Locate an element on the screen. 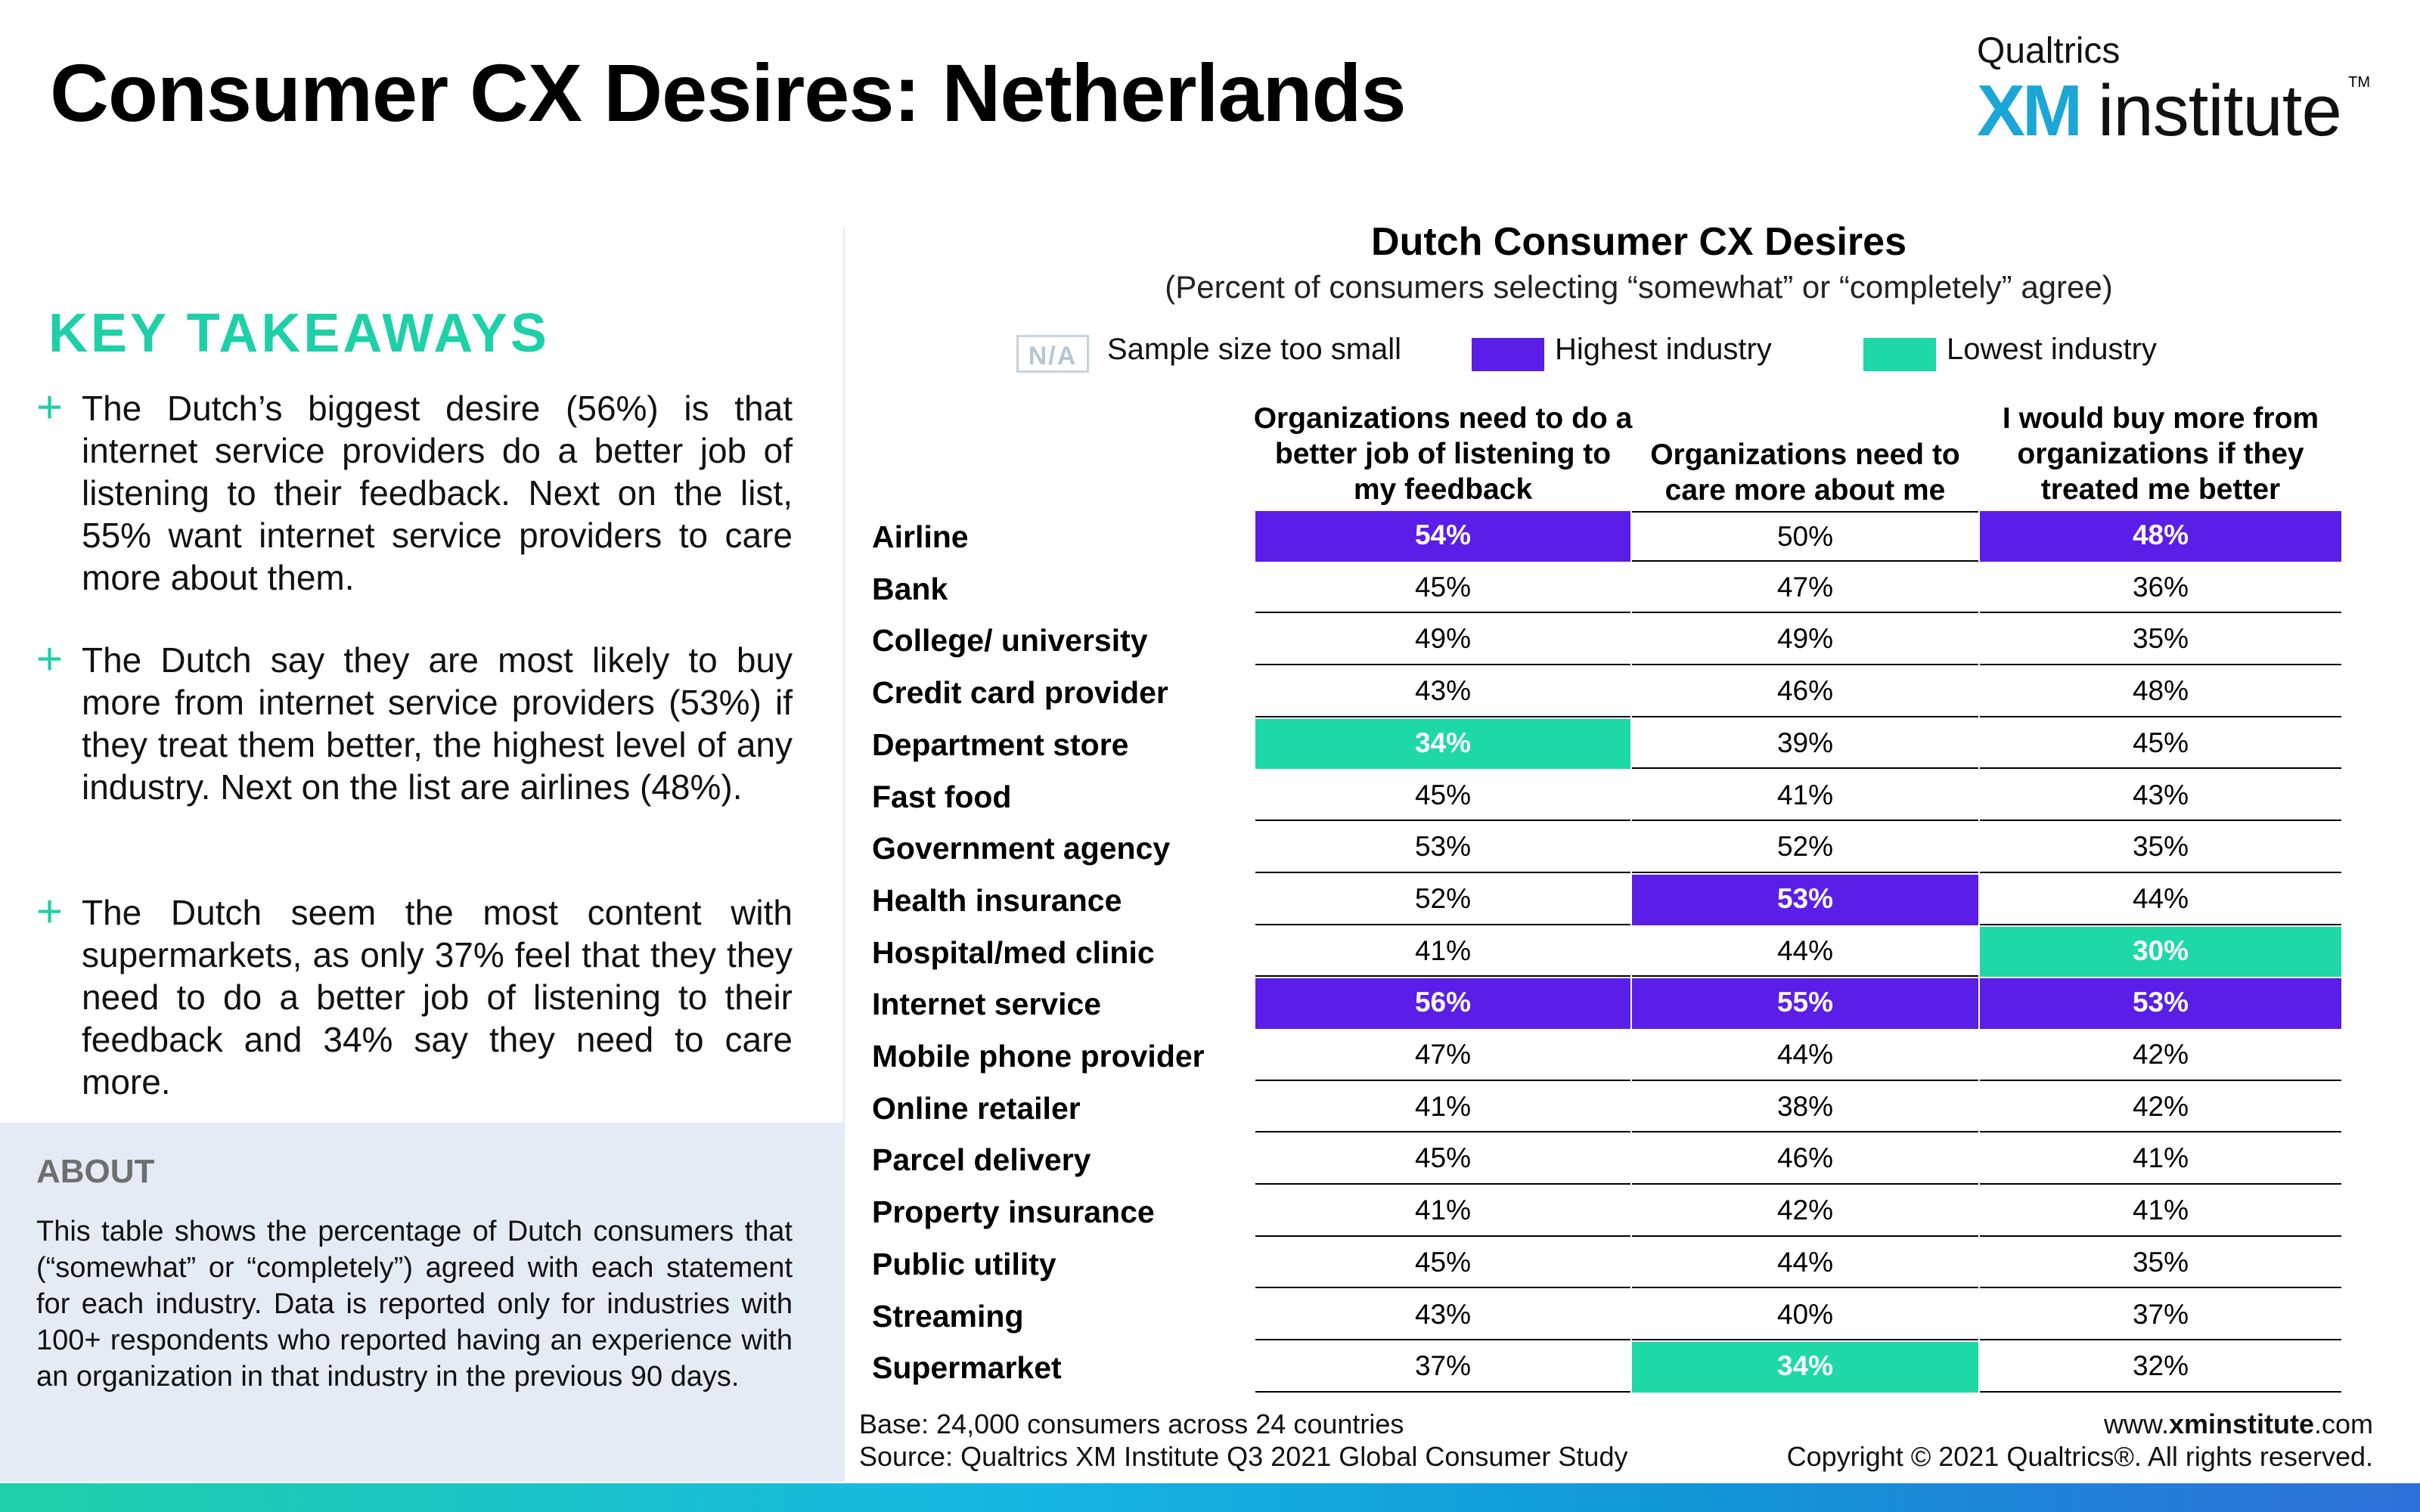  row-label: Department store is located at coordinates (1000, 744).